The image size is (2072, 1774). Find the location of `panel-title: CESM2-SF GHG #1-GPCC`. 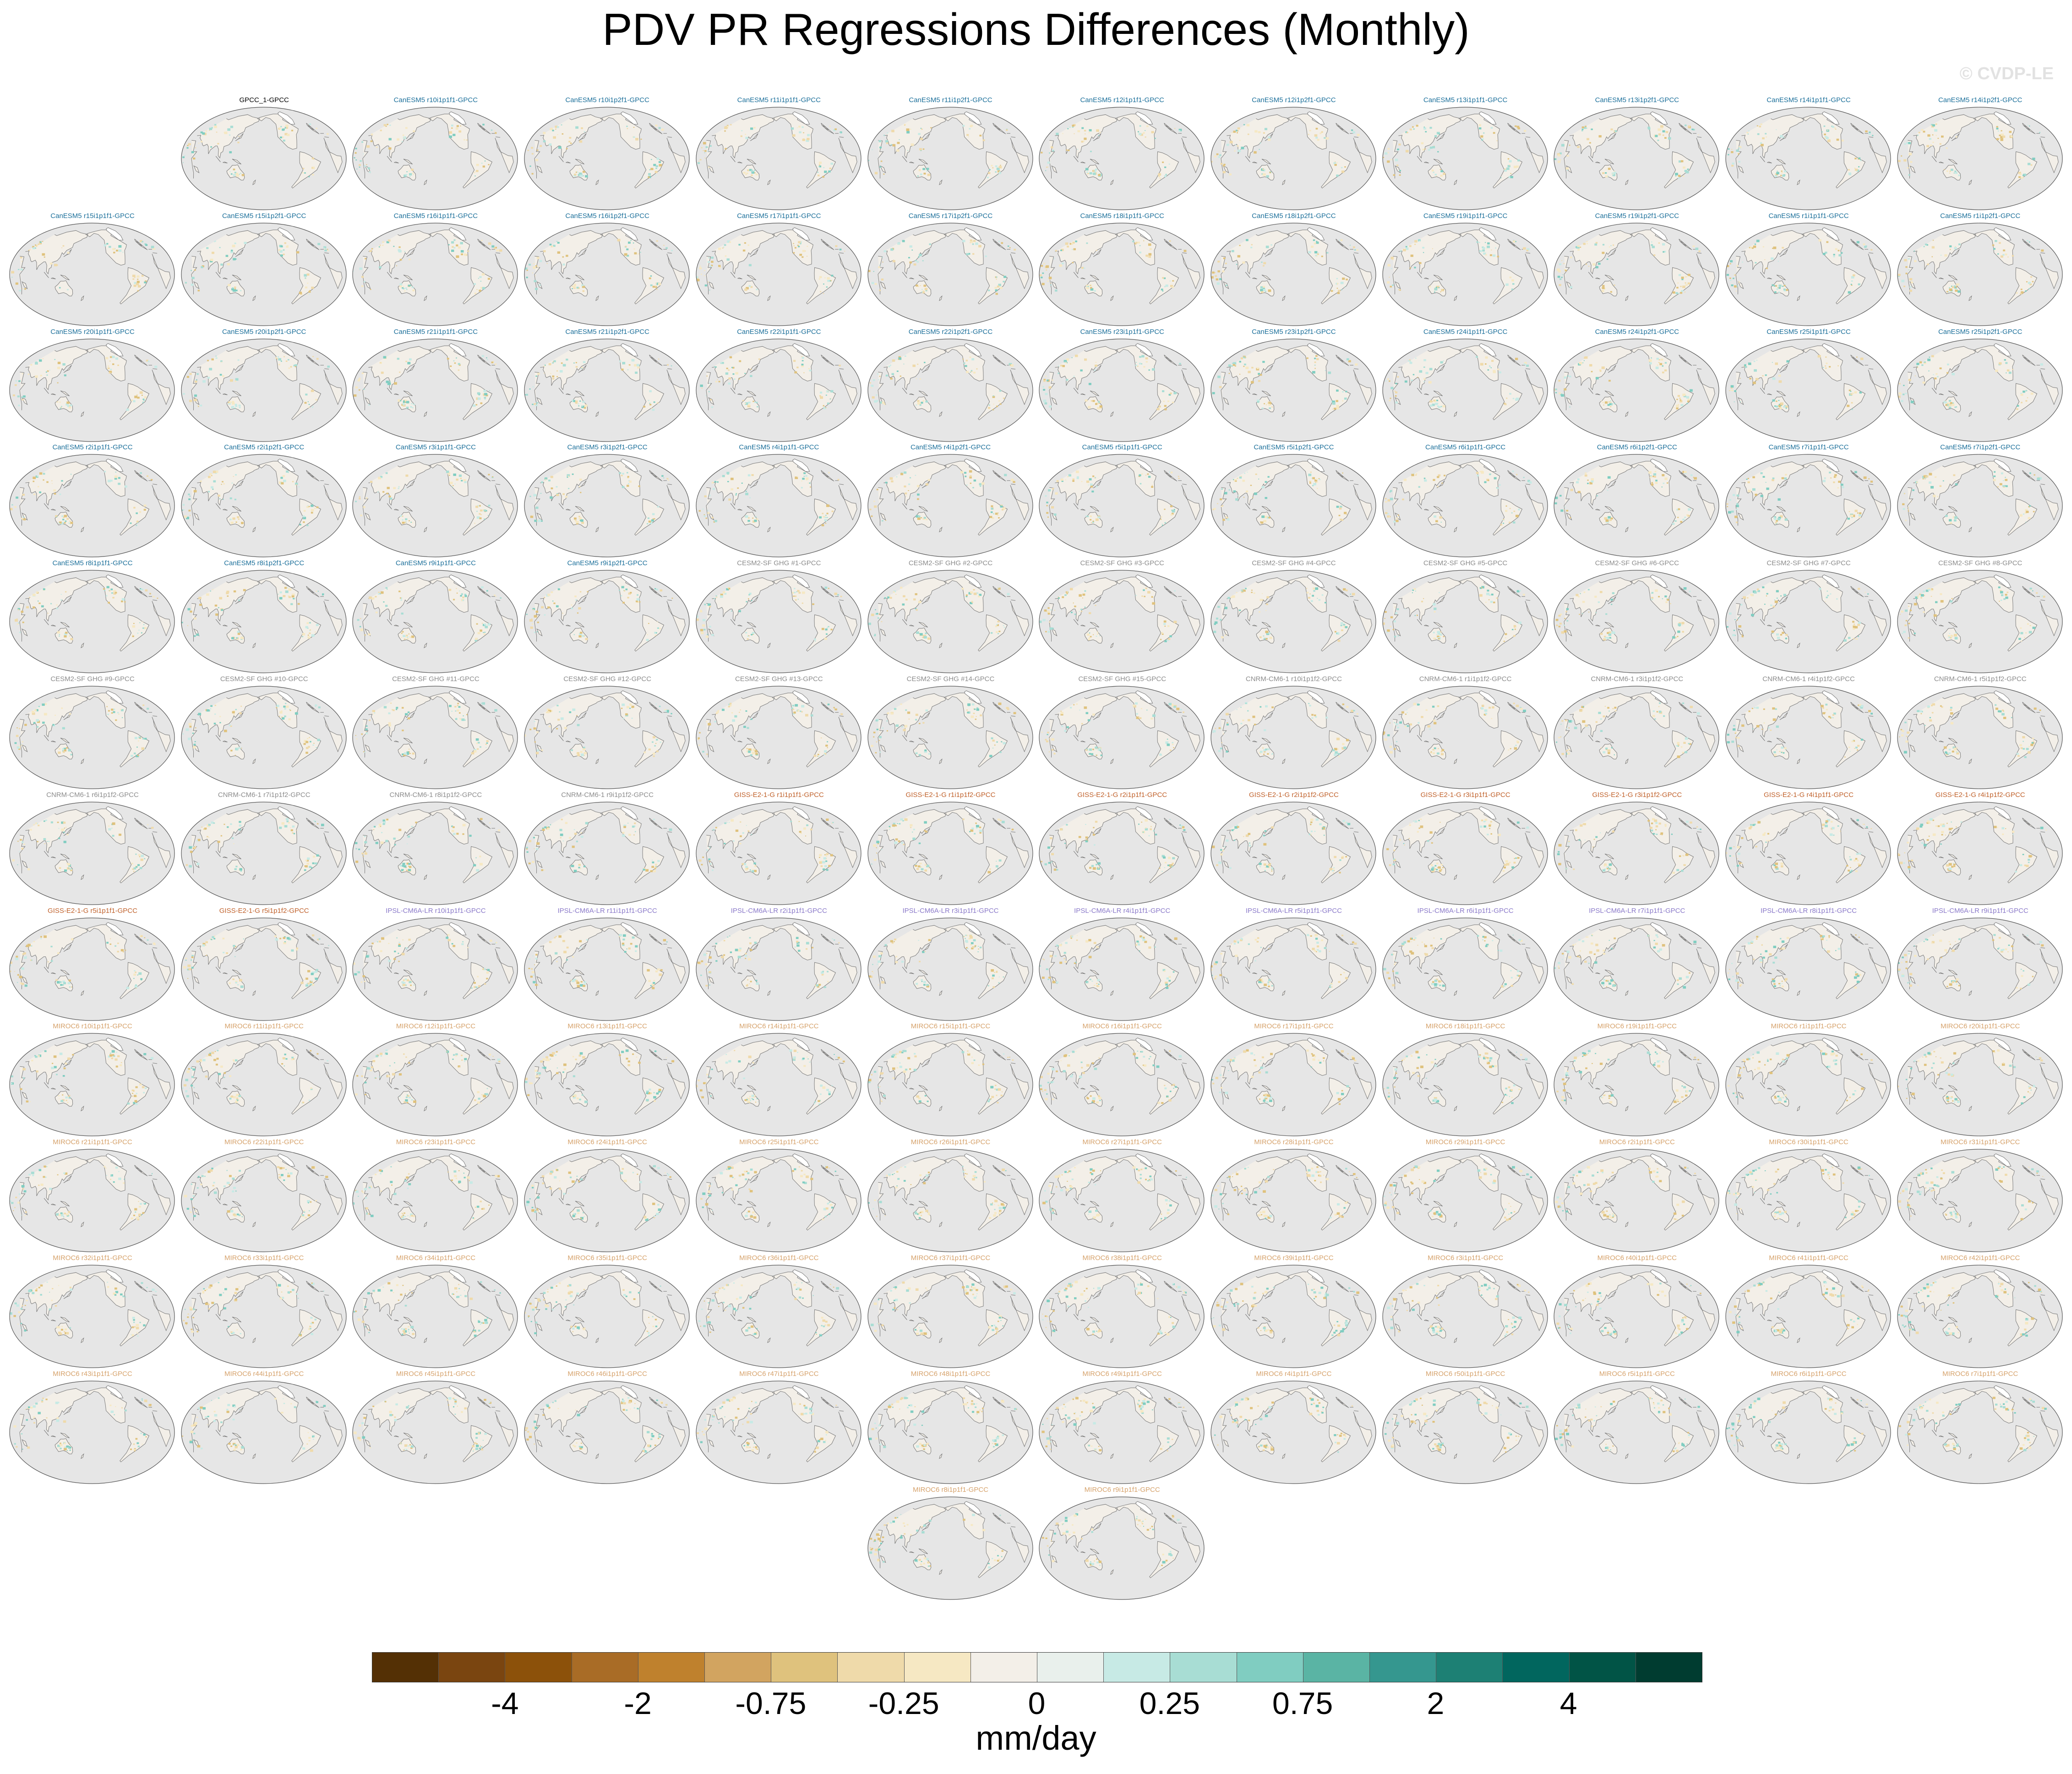

panel-title: CESM2-SF GHG #1-GPCC is located at coordinates (779, 563).